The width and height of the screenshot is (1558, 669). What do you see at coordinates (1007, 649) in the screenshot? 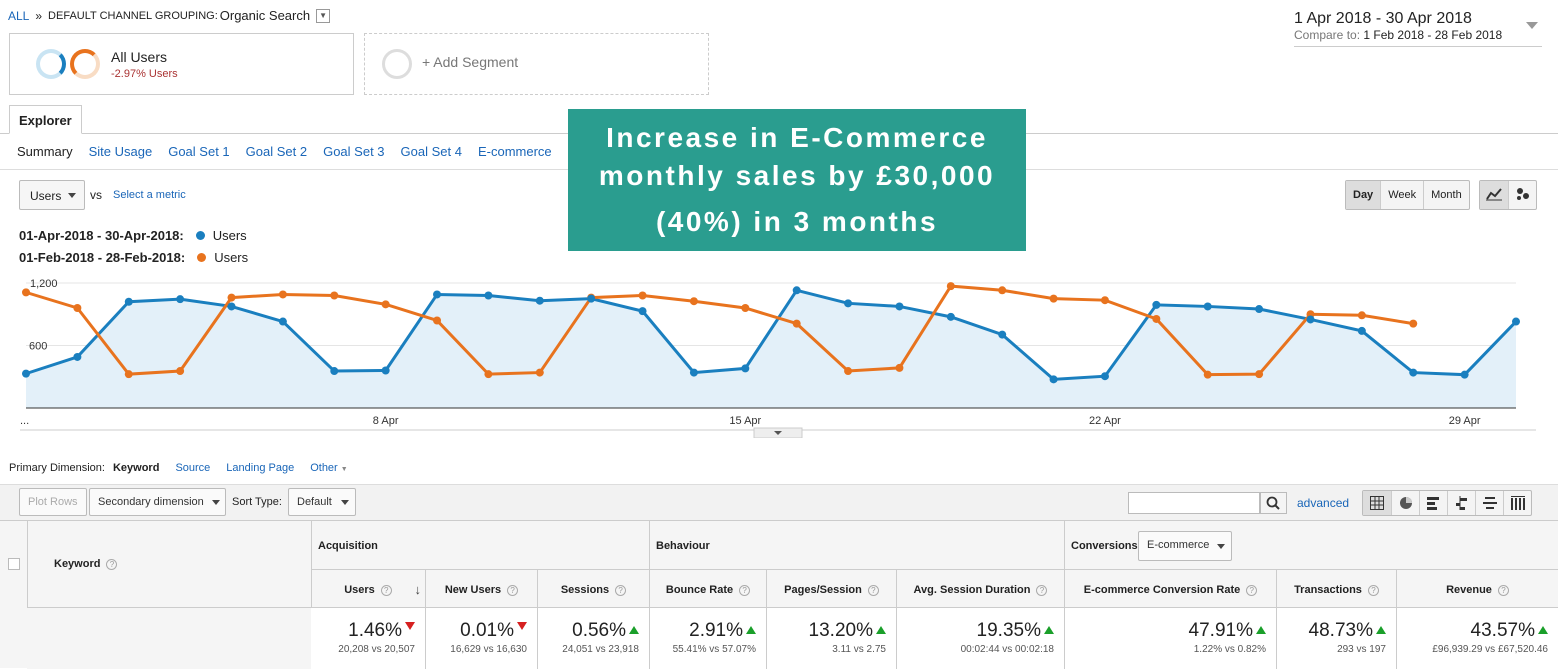
I see `total-values: 00:02:44 vs 00:02:18` at bounding box center [1007, 649].